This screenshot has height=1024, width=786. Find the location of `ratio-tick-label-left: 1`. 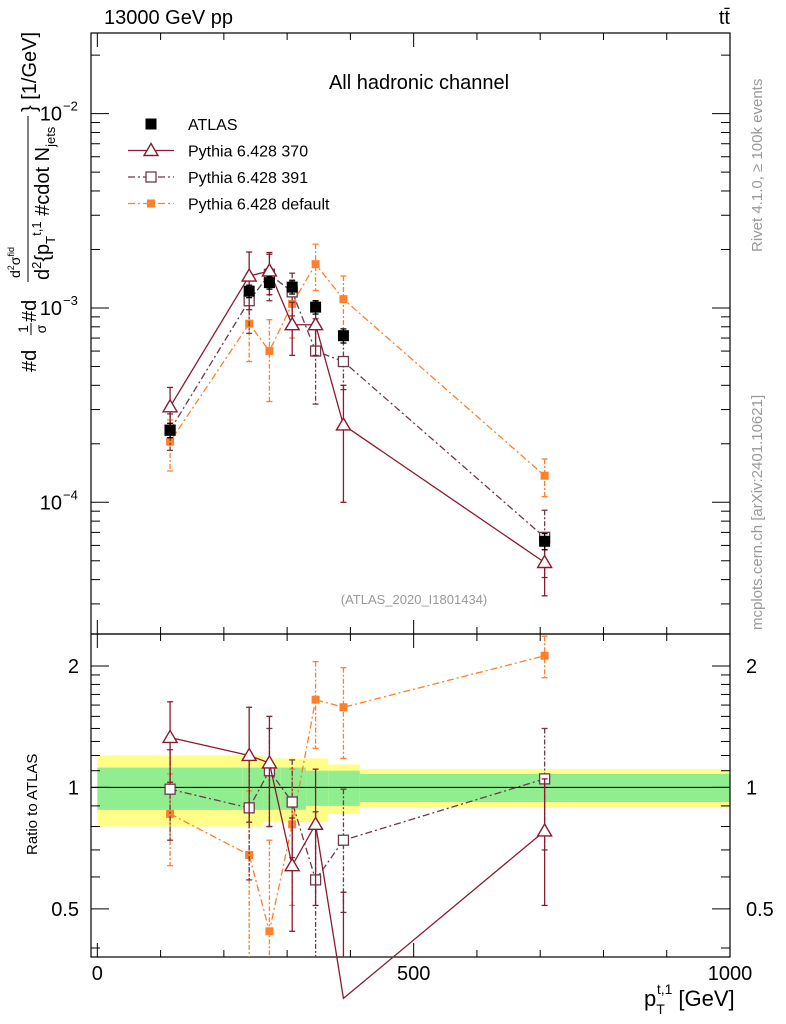

ratio-tick-label-left: 1 is located at coordinates (73, 788).